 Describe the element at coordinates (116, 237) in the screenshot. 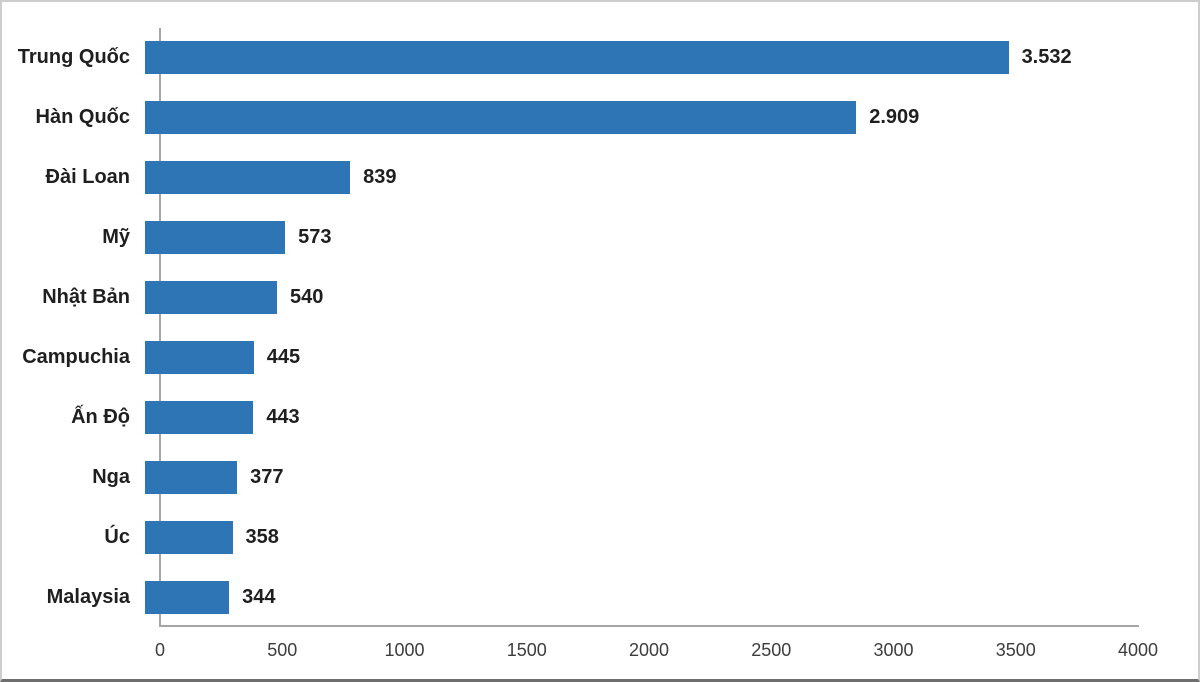

I see `category-label: Mỹ` at that location.